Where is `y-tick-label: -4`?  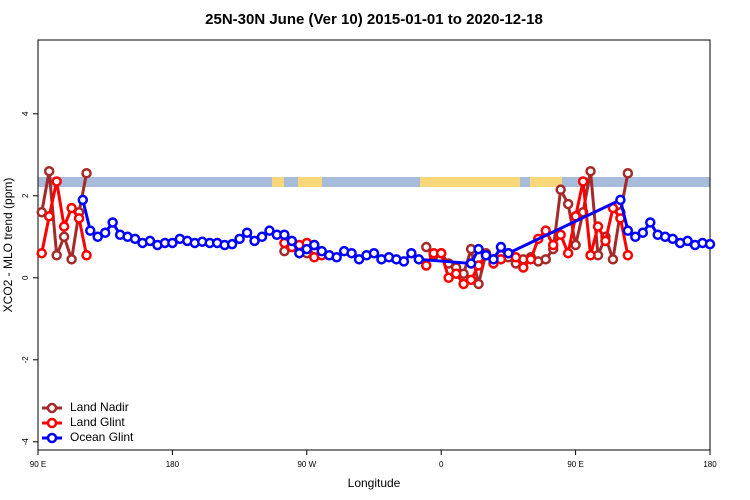 y-tick-label: -4 is located at coordinates (25, 442).